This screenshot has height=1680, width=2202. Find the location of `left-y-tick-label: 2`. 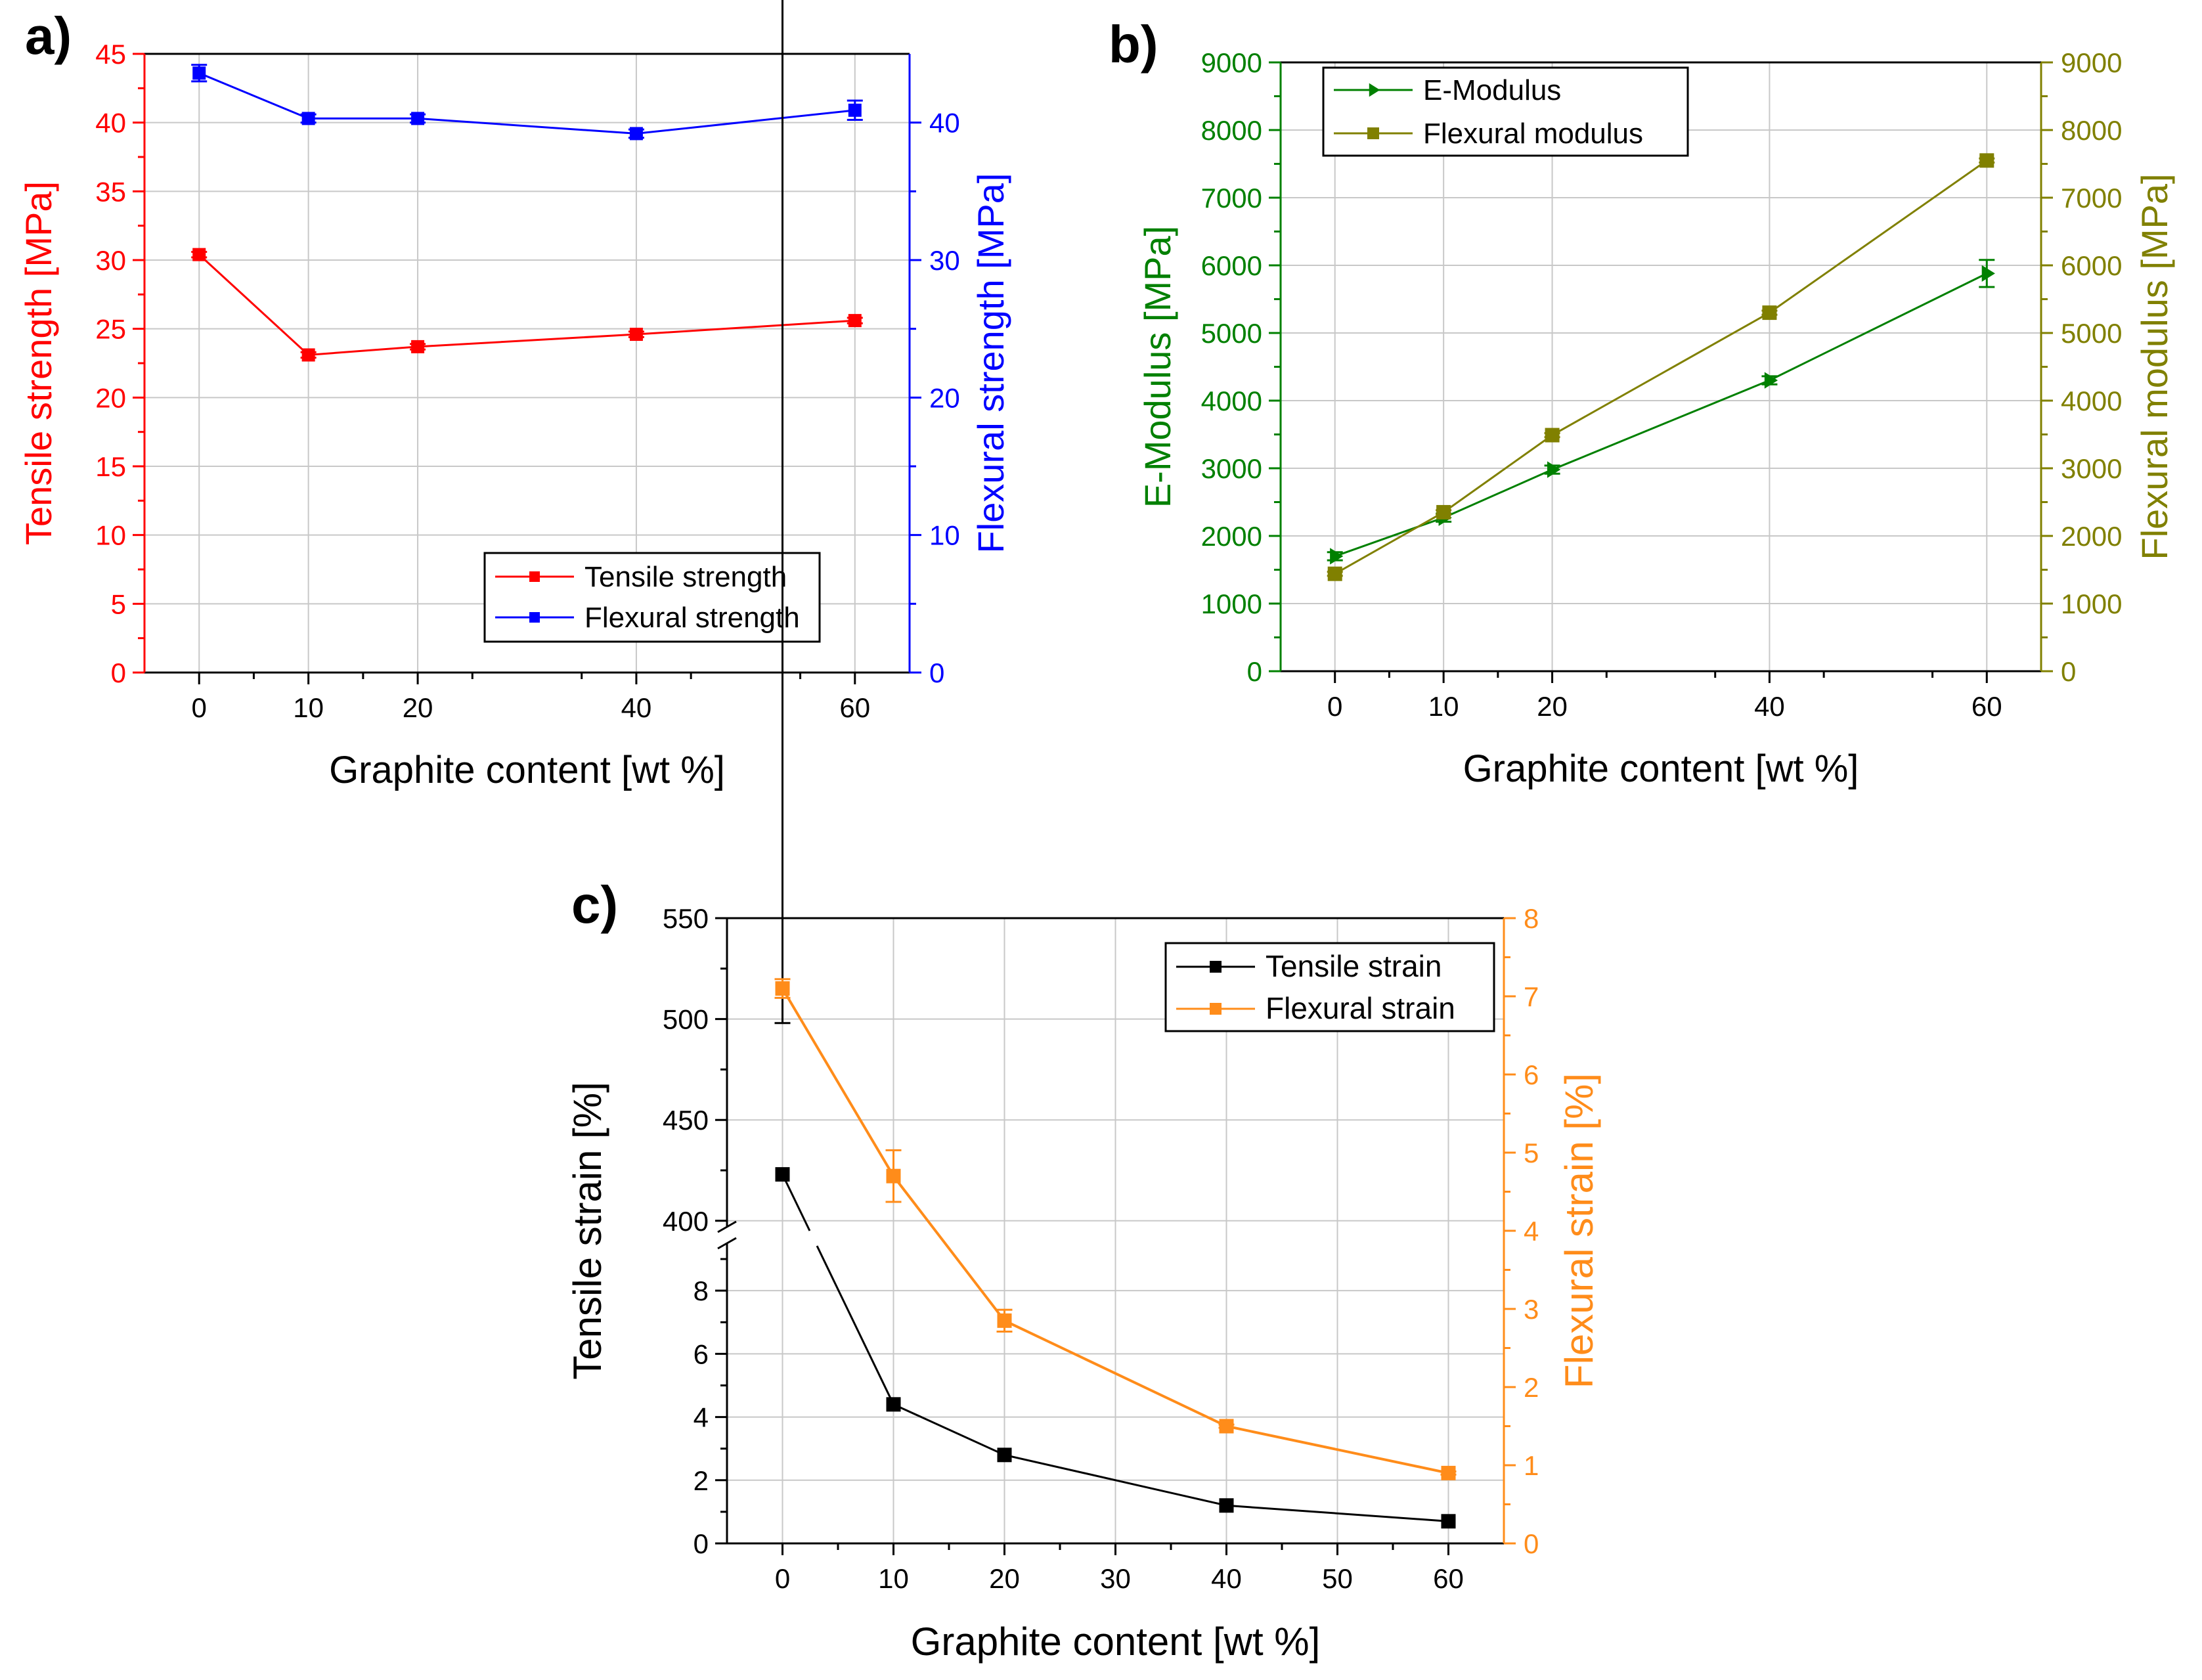

left-y-tick-label: 2 is located at coordinates (701, 1480).